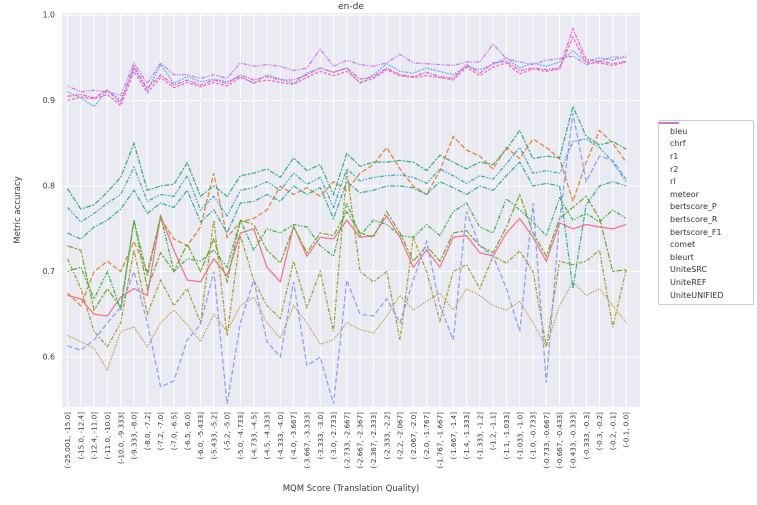 The image size is (757, 505). I want to click on legend-label: r1, so click(674, 156).